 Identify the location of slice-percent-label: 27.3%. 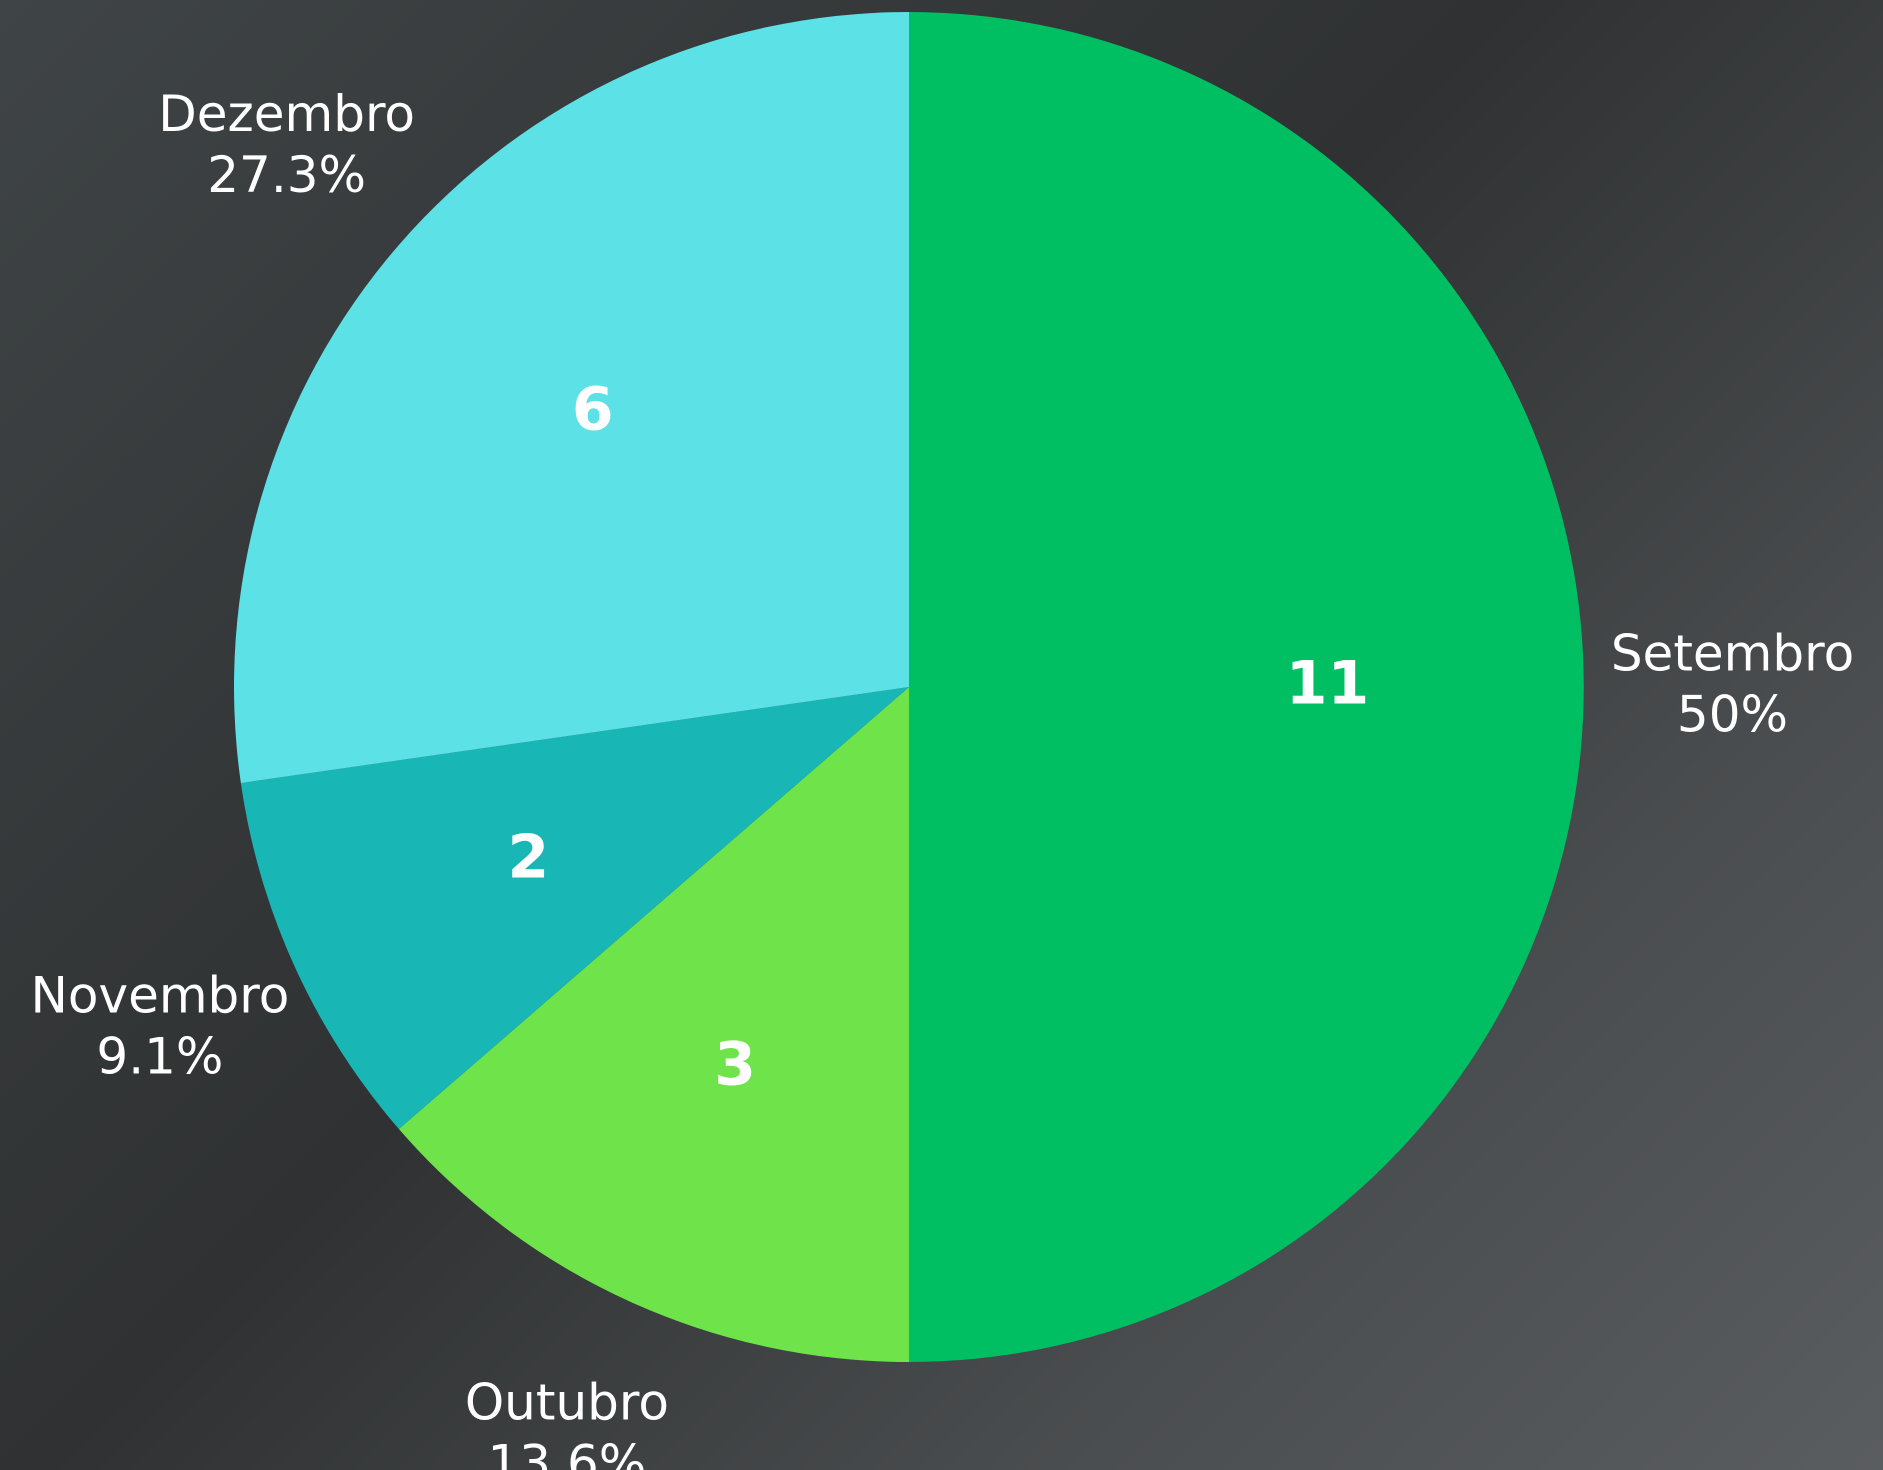
(286, 175).